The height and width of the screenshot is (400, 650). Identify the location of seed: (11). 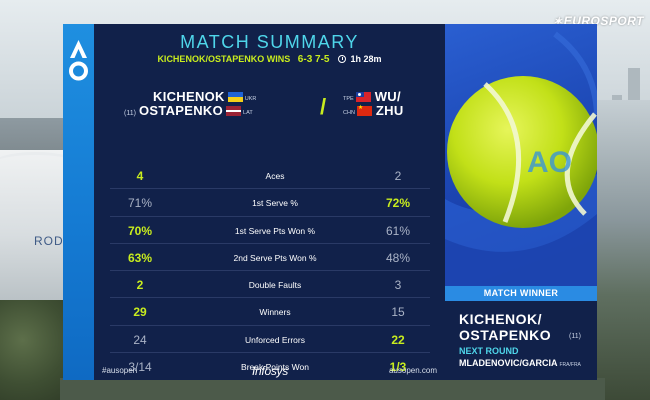
(130, 113).